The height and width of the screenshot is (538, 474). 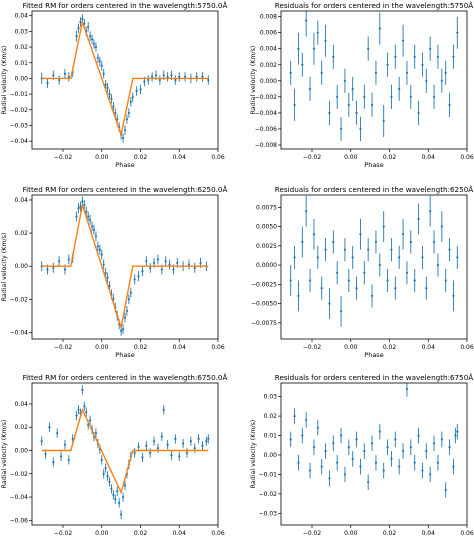 What do you see at coordinates (180, 533) in the screenshot?
I see `x-tick-label: 0.04` at bounding box center [180, 533].